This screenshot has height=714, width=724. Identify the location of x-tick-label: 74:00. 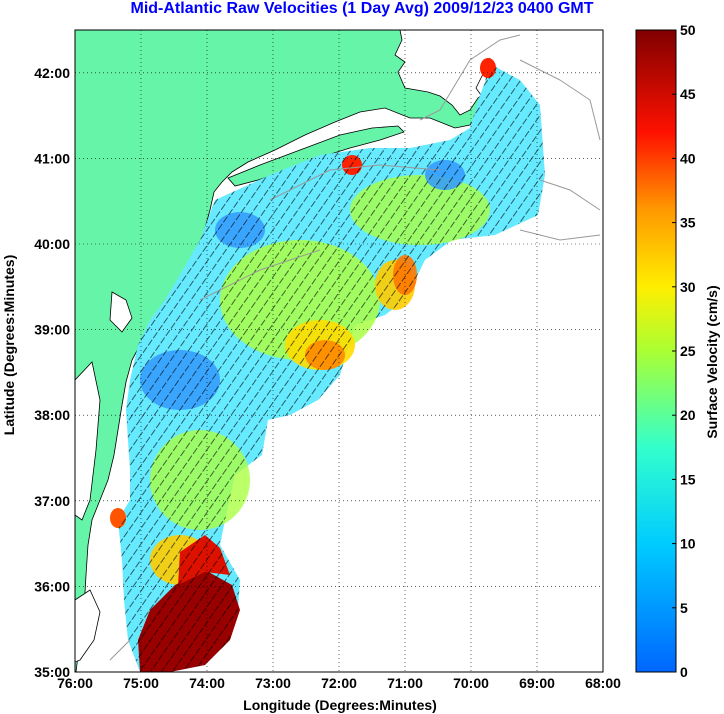
(207, 683).